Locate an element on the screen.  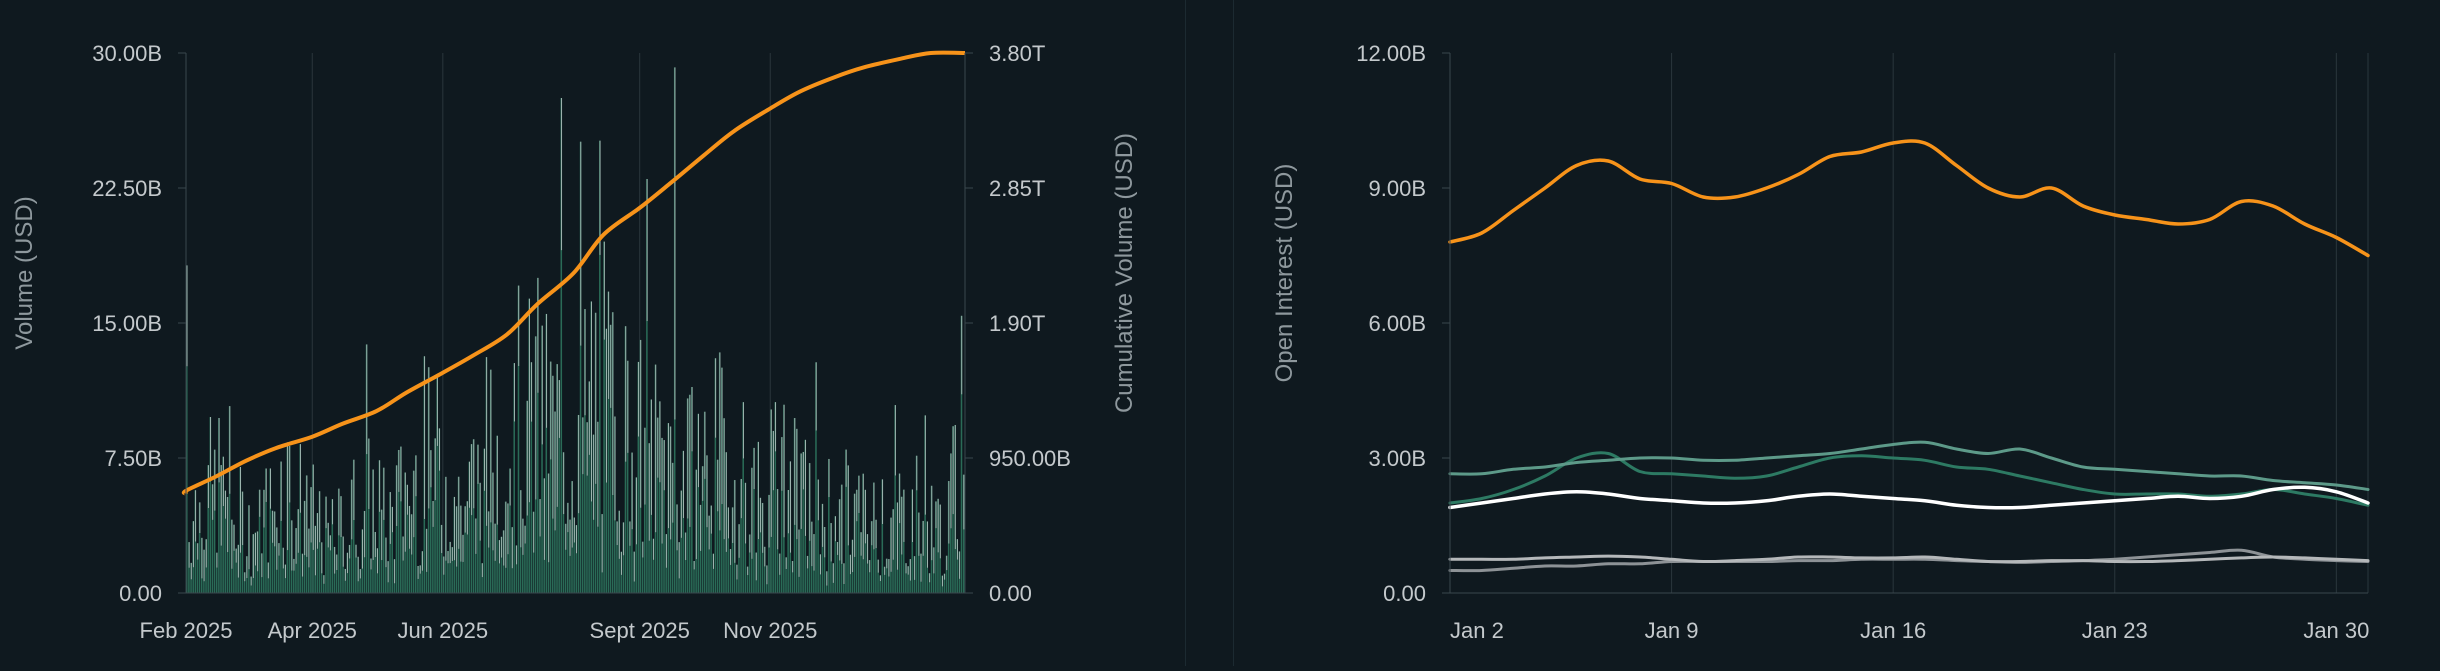
volume-x-tick-label: Nov 2025 is located at coordinates (770, 630).